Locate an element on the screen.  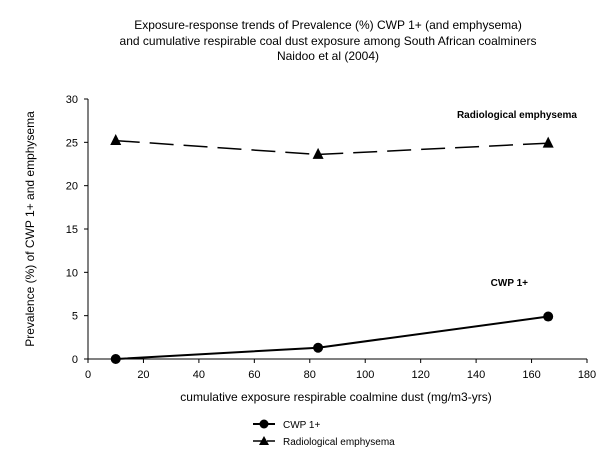
y-tick-label: 5 is located at coordinates (75, 317).